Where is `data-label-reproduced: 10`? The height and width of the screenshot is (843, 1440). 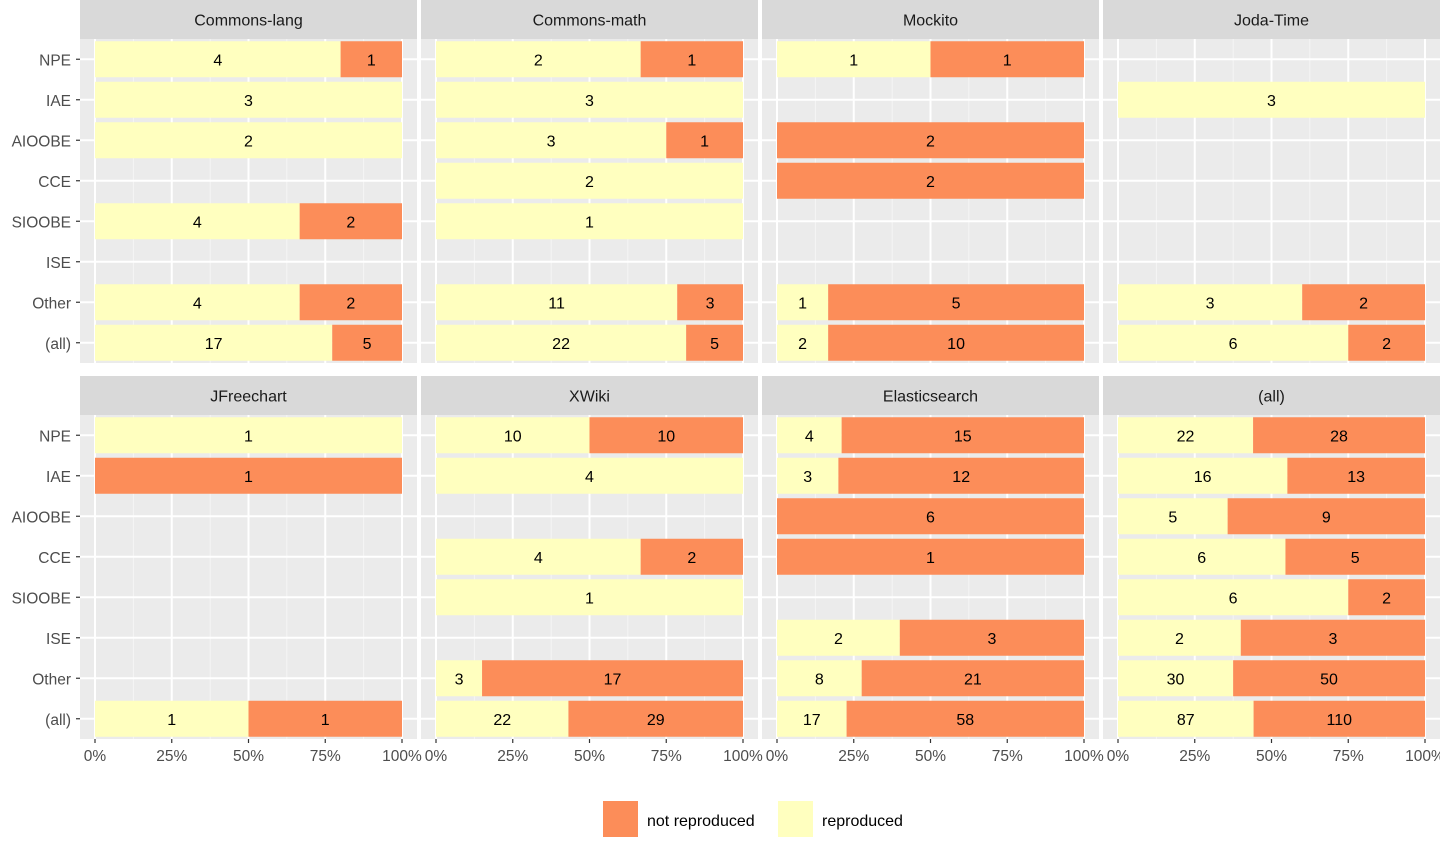
data-label-reproduced: 10 is located at coordinates (513, 436).